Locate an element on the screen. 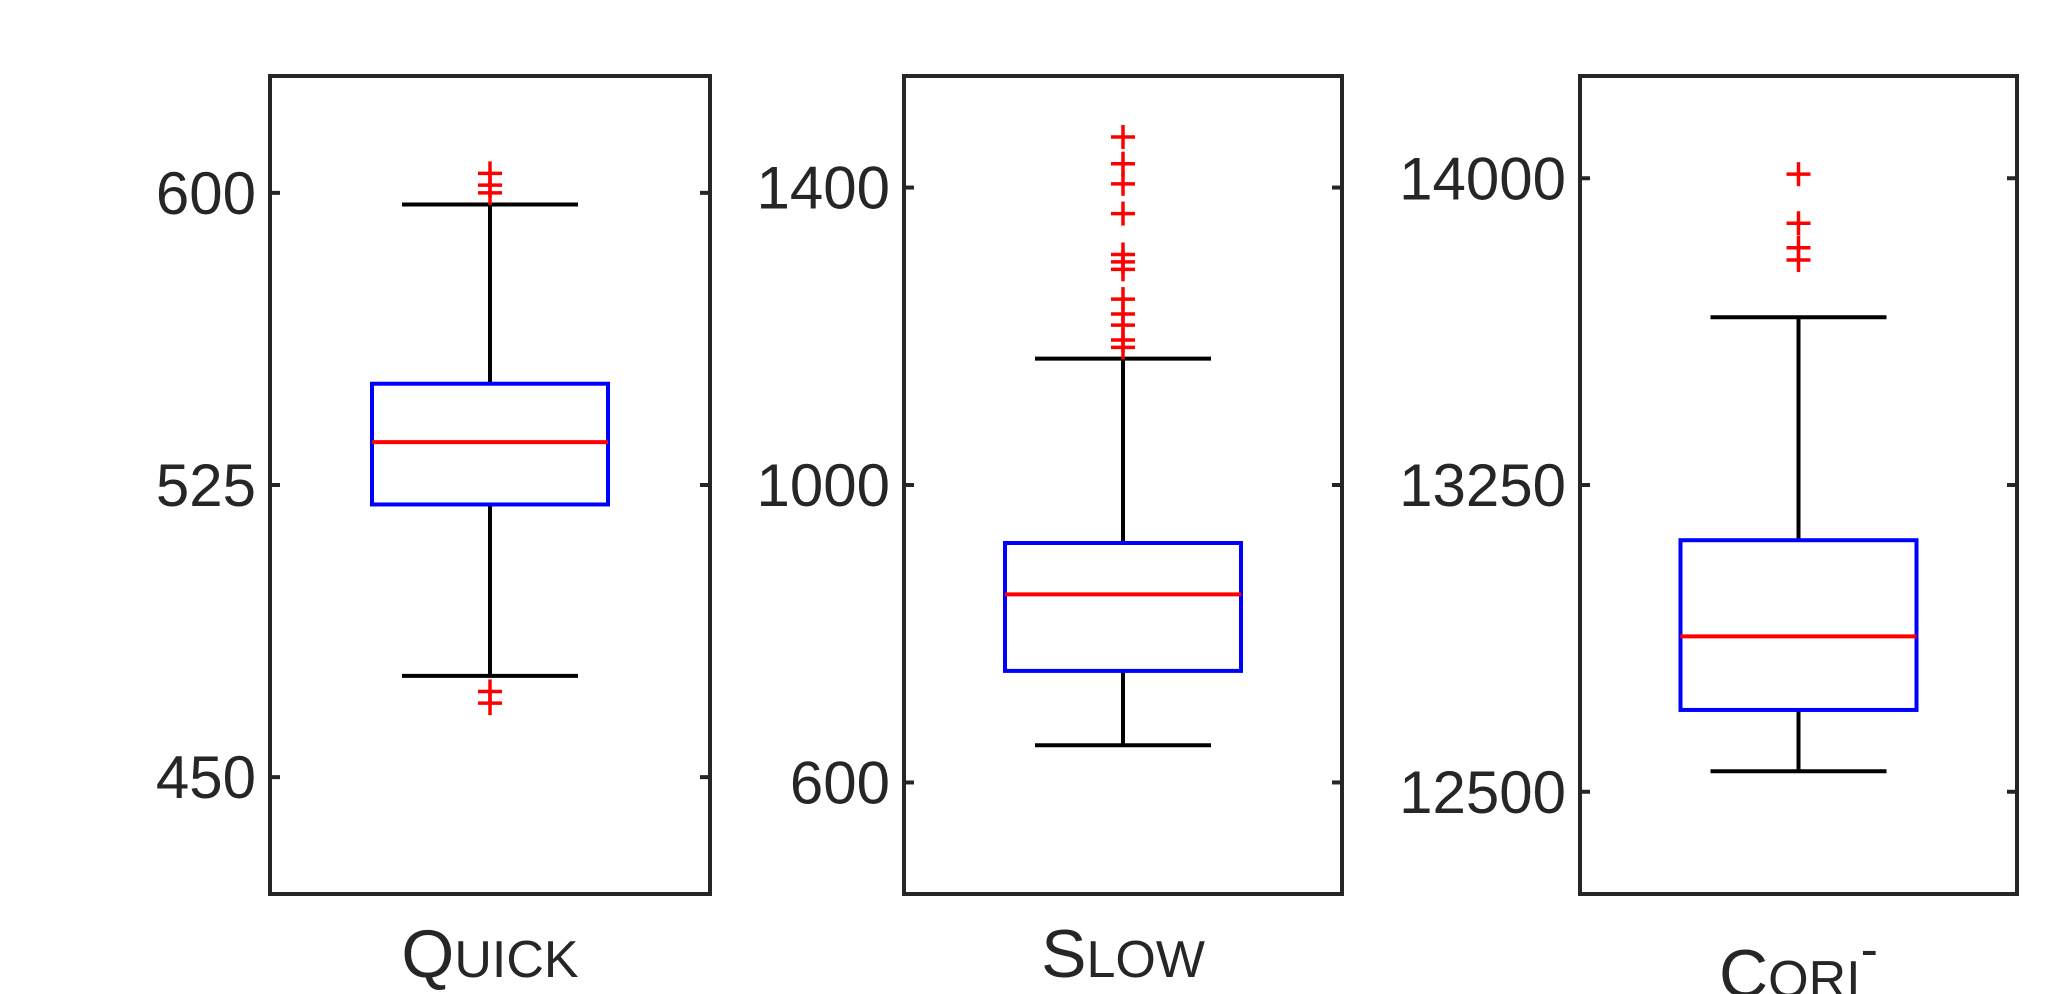 This screenshot has height=994, width=2050. x-axis-label-cori: CORI- is located at coordinates (1798, 957).